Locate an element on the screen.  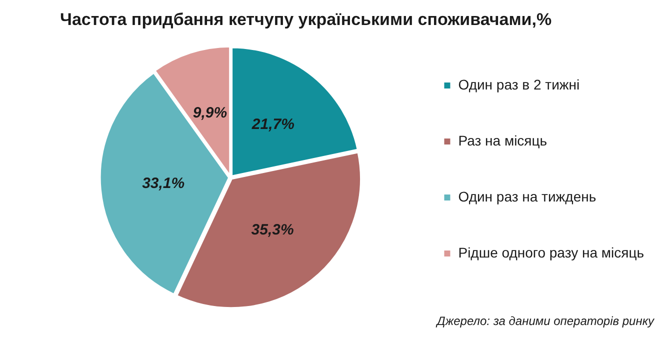
data-label: 21,7% is located at coordinates (272, 125).